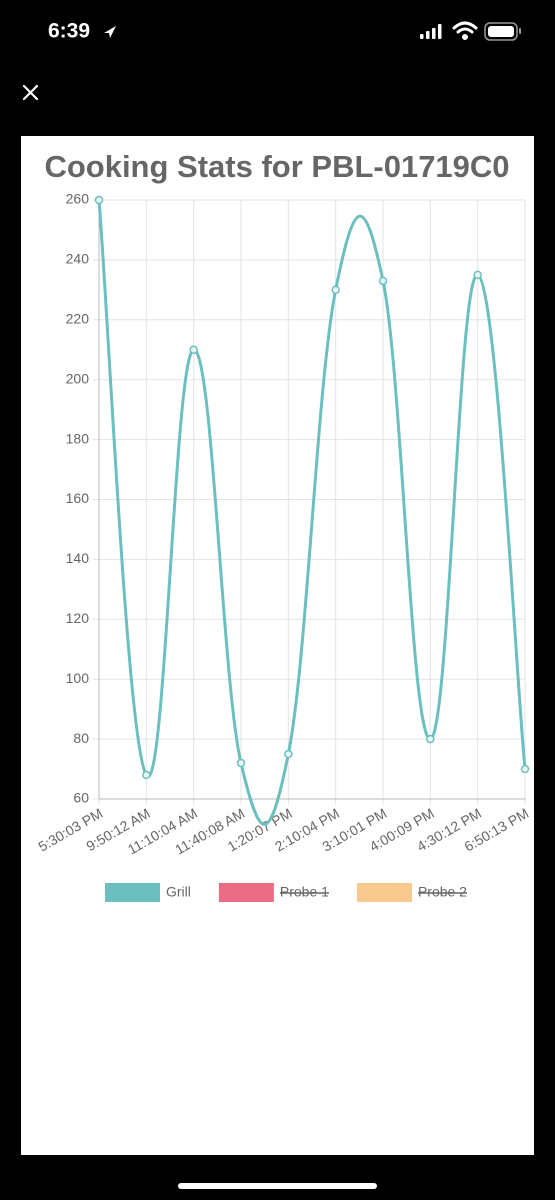 The height and width of the screenshot is (1200, 555). Describe the element at coordinates (78, 618) in the screenshot. I see `y-tick-label: 120` at that location.